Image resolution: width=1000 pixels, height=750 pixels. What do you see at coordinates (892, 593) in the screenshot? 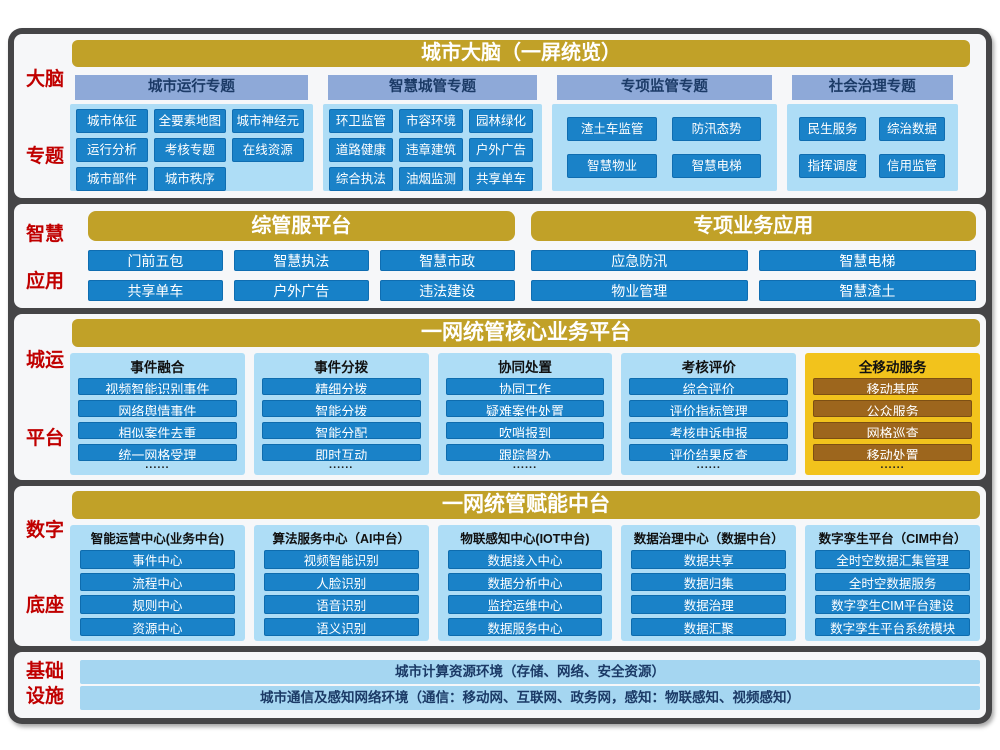
I see `module-list: 全时空数据汇集管理 全时空数据服务 数字孪生CIM平台建设 数字孪生平台系统模块` at bounding box center [892, 593].